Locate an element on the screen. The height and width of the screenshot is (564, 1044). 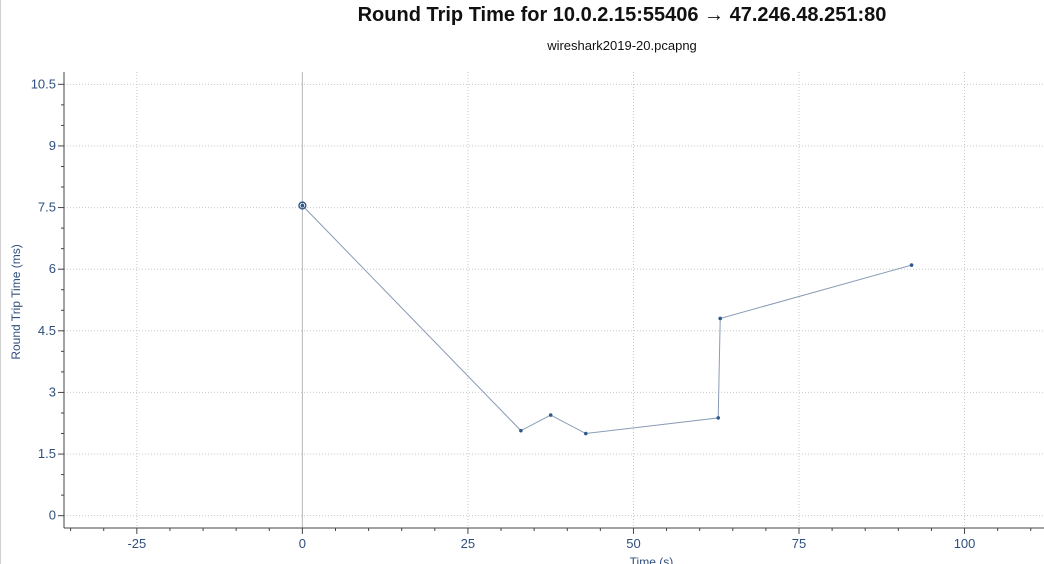
x-tick-label: 50 is located at coordinates (633, 543).